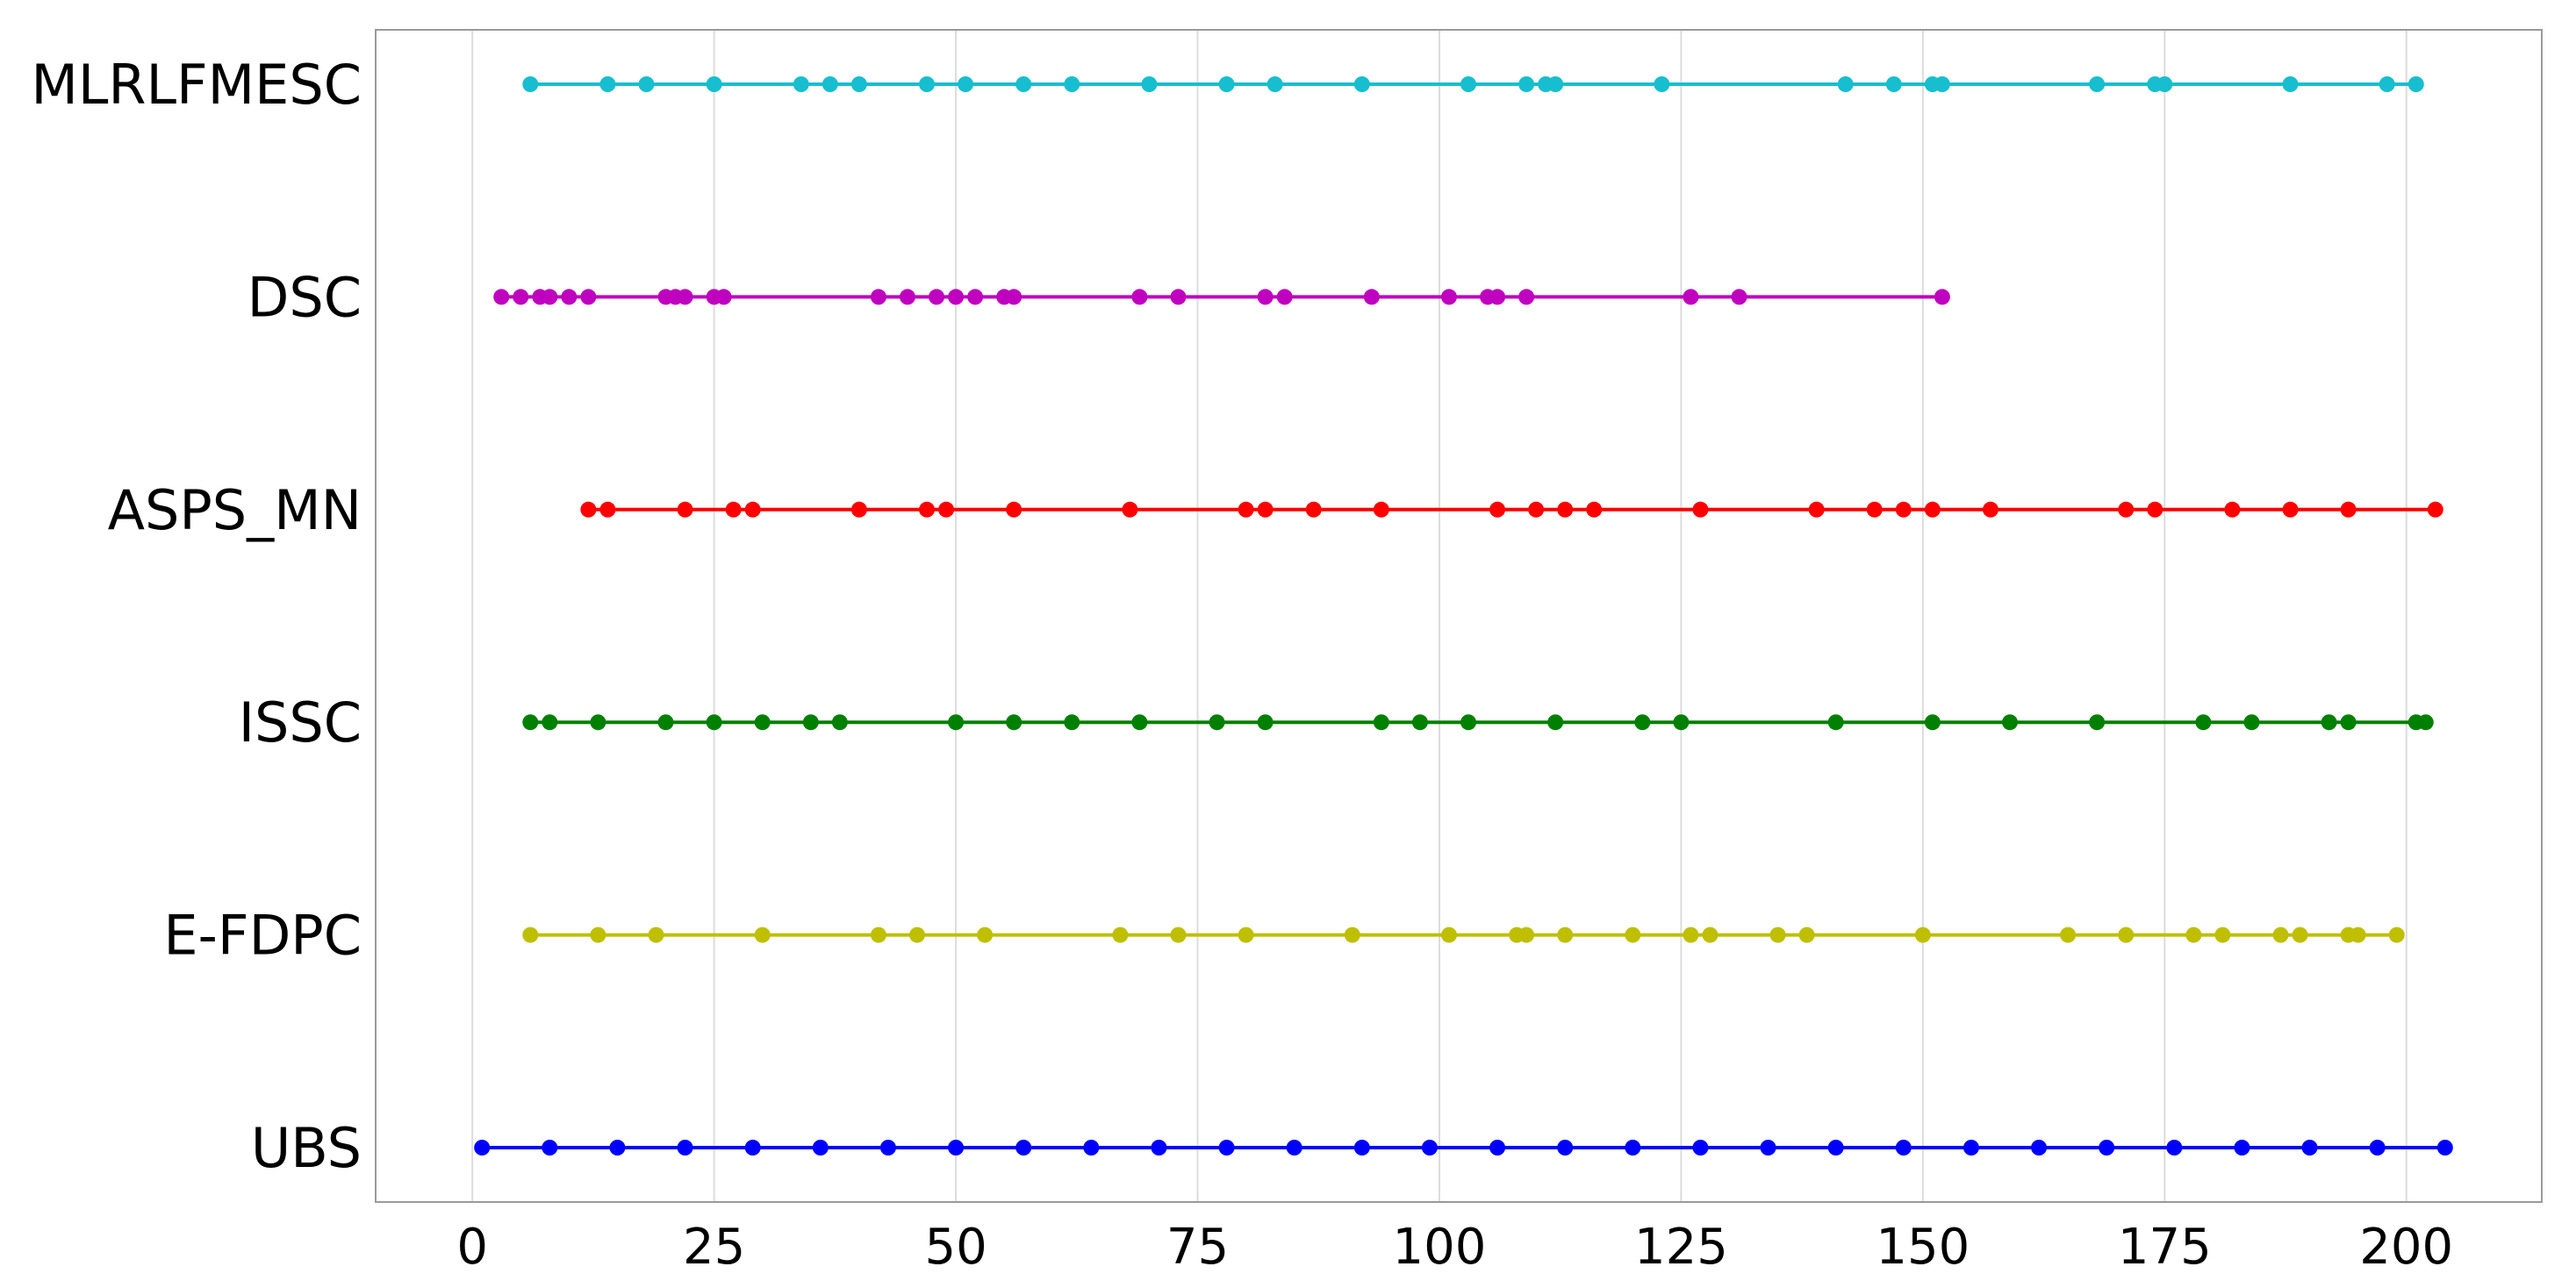 The width and height of the screenshot is (2576, 1288). What do you see at coordinates (1197, 1247) in the screenshot?
I see `x-tick-label: 75` at bounding box center [1197, 1247].